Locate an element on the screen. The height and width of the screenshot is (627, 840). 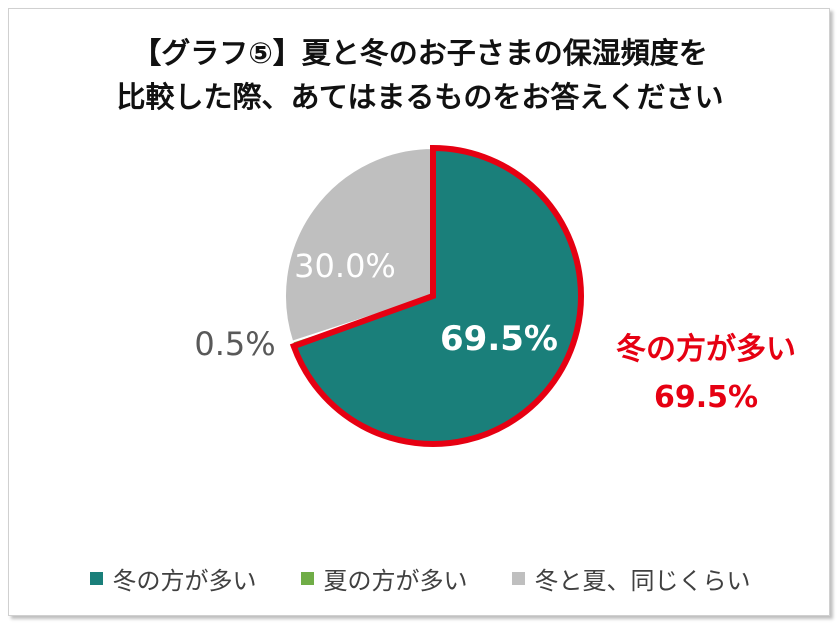
callout-name-winter: 冬の方が多い is located at coordinates (706, 349).